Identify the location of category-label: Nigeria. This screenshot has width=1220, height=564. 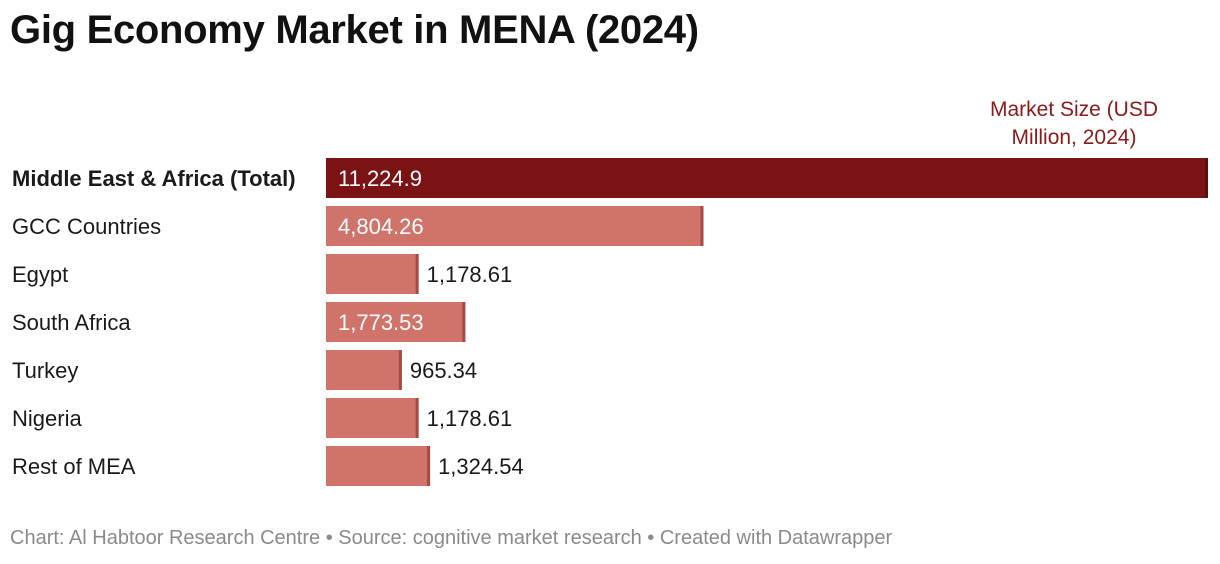
(47, 418).